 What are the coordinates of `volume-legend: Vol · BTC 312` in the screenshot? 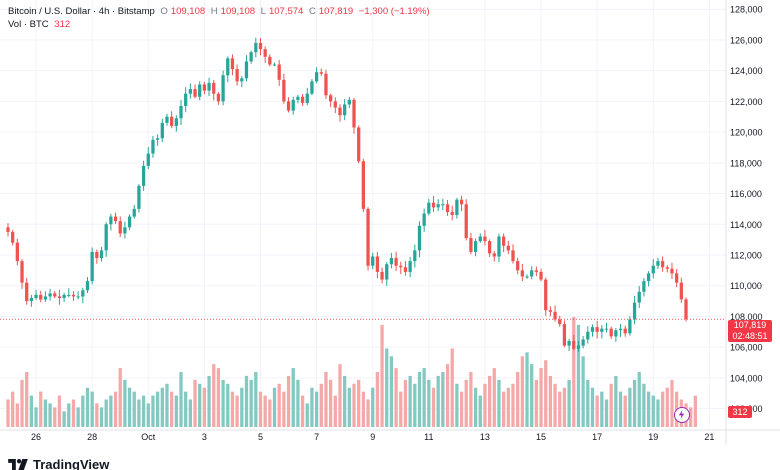 It's located at (40, 25).